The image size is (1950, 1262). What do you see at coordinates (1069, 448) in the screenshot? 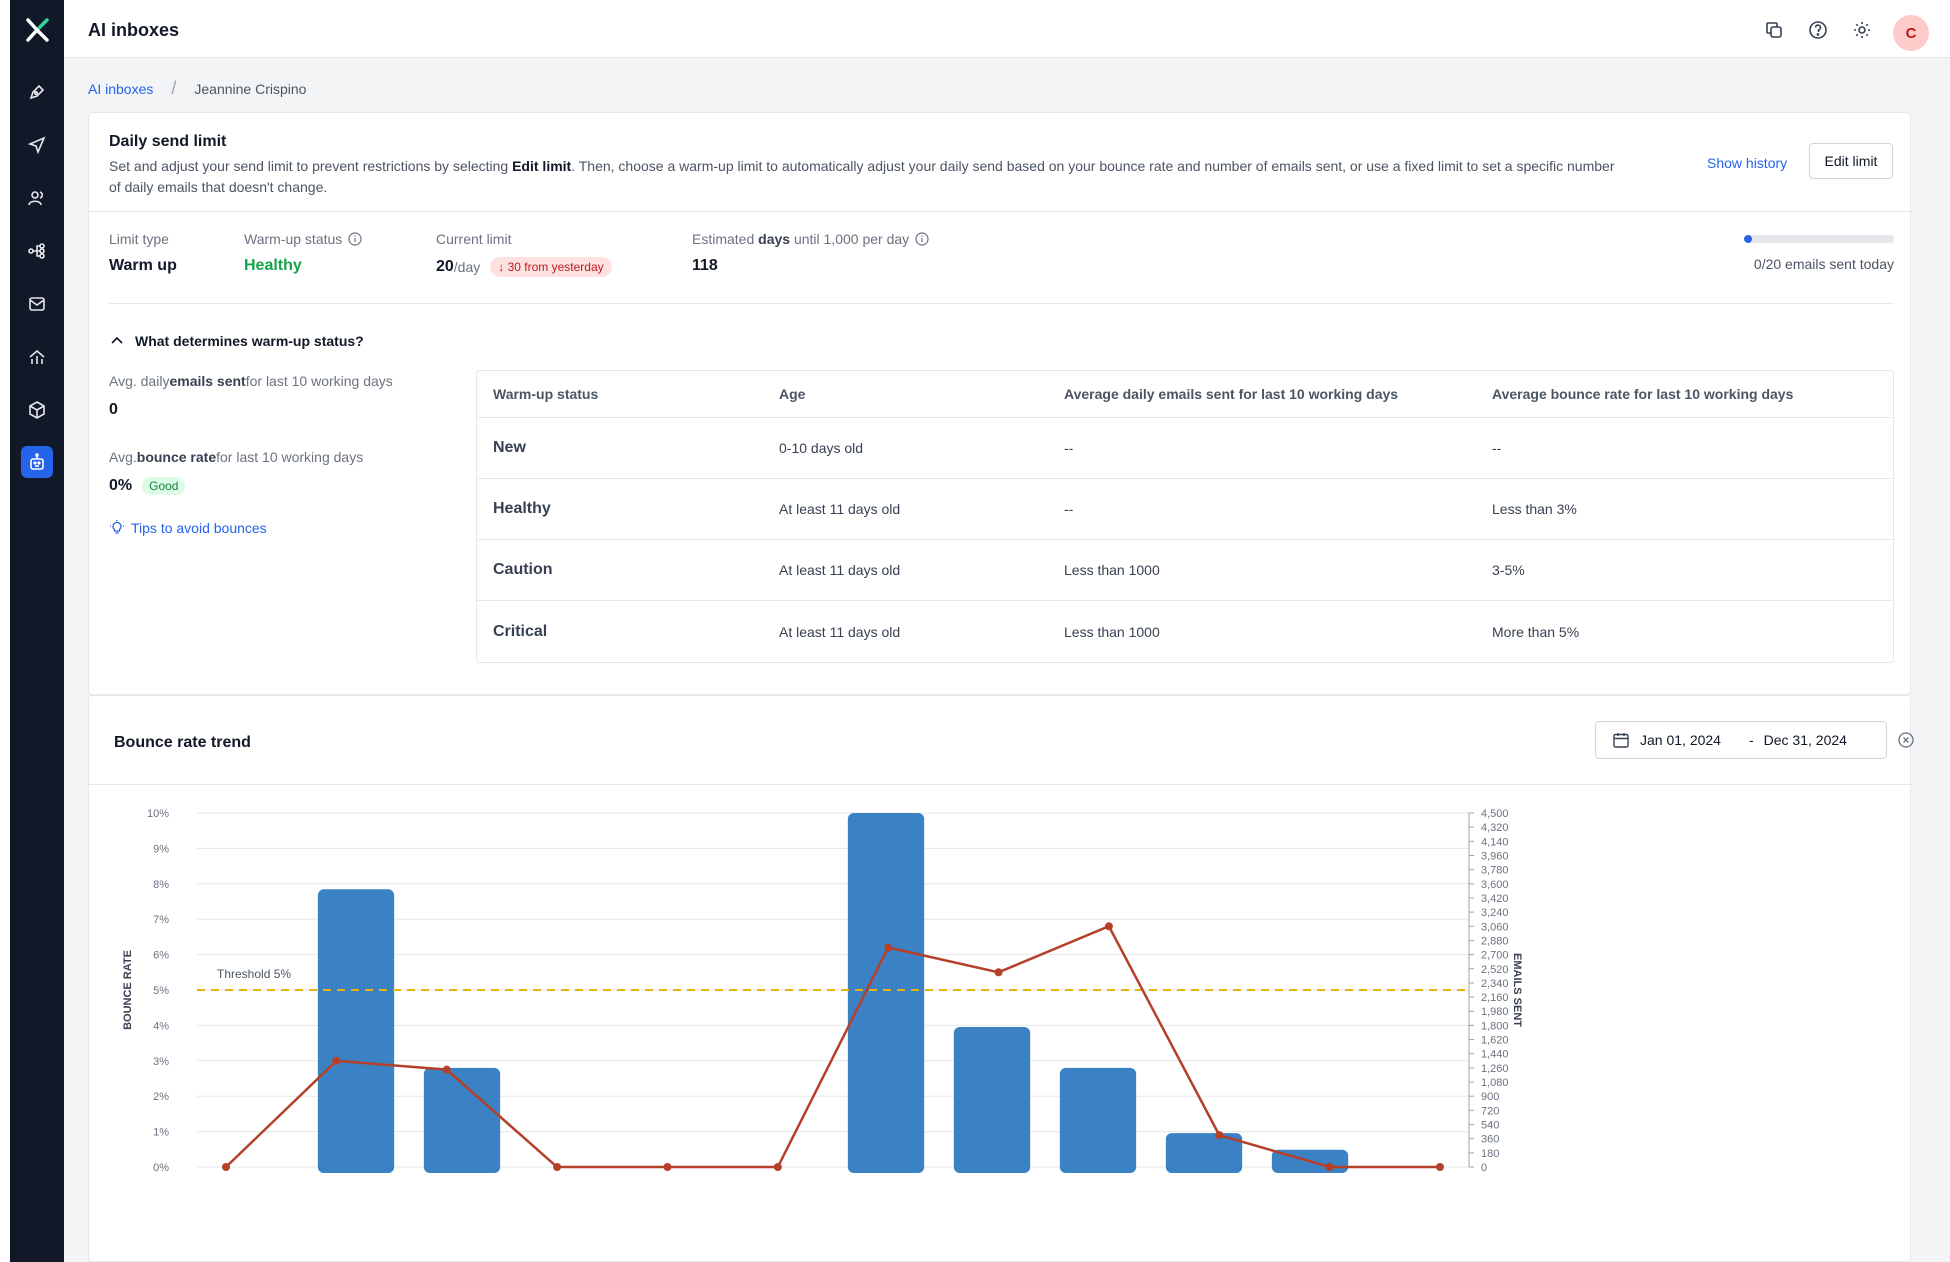
I see `emails-cell: --` at bounding box center [1069, 448].